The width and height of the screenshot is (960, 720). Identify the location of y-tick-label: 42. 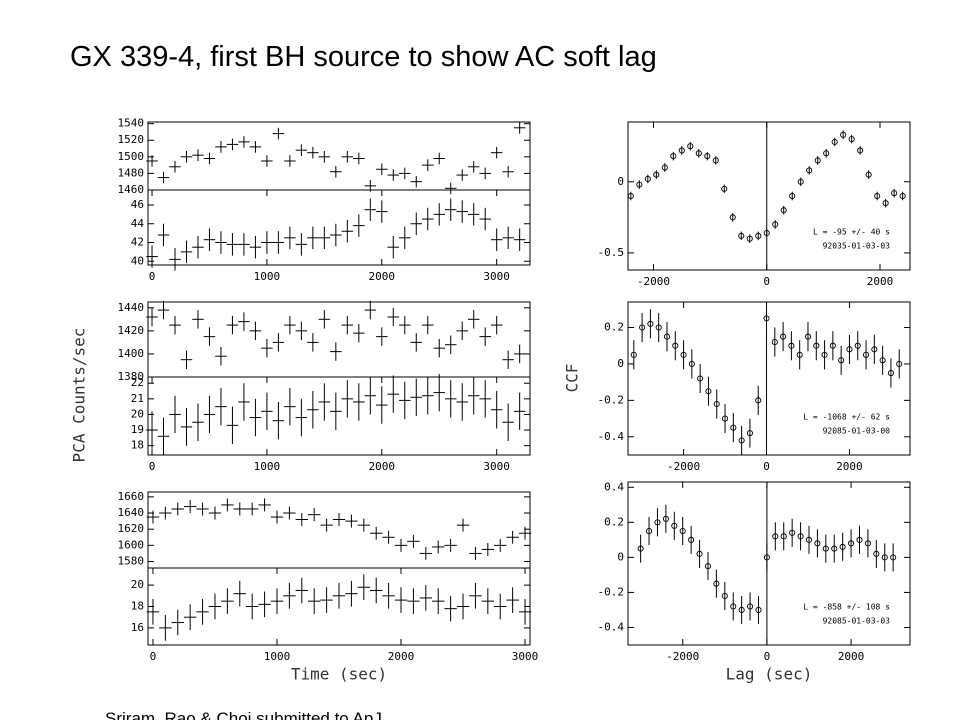
(137, 242).